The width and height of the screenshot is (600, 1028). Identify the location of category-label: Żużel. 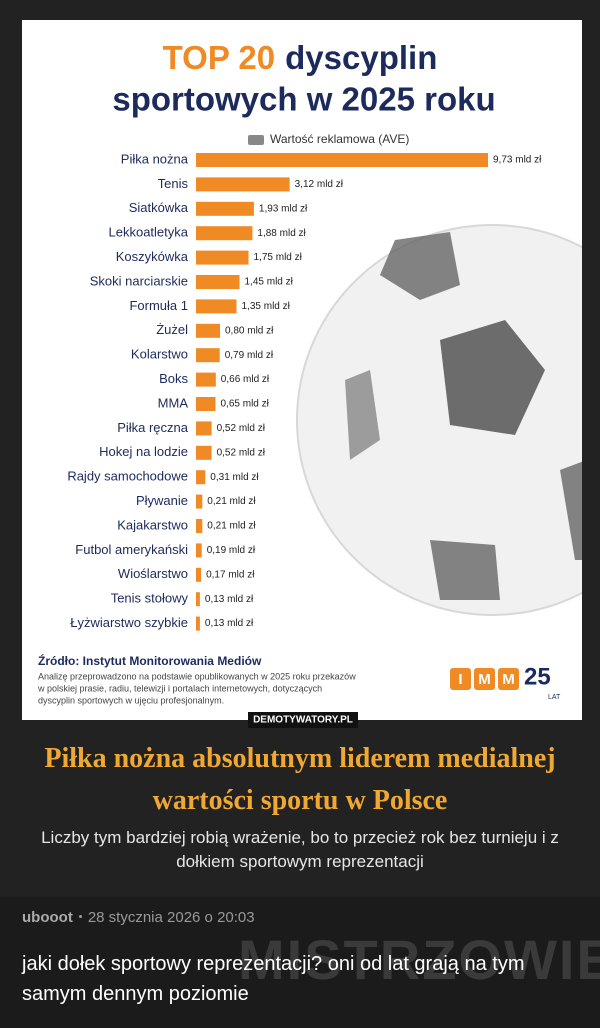
(172, 329).